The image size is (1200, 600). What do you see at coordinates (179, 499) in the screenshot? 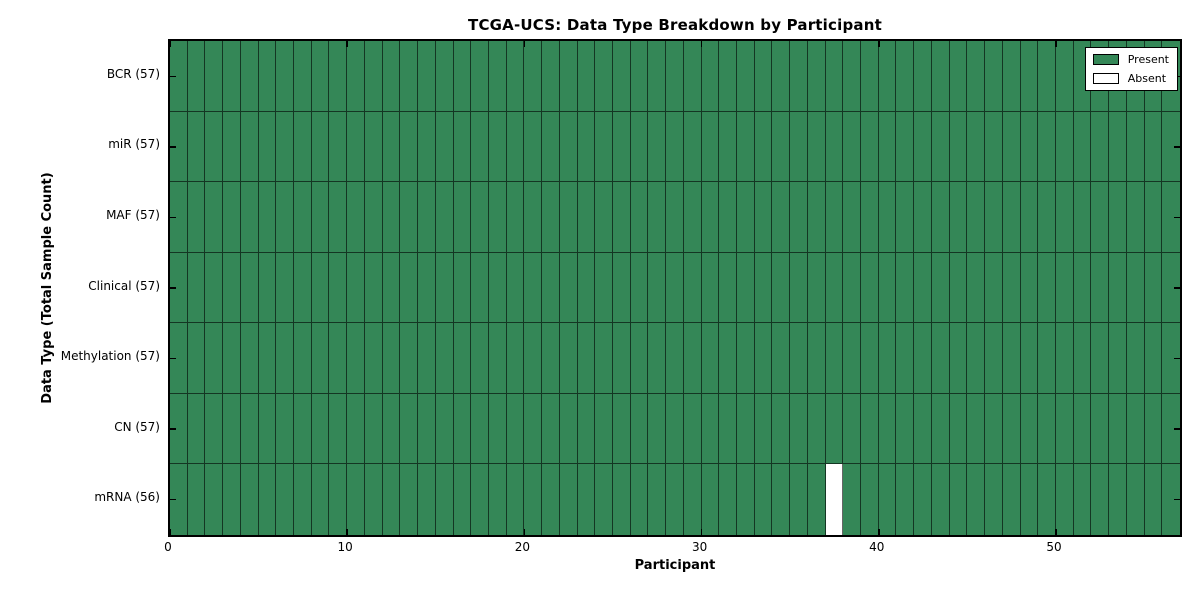
I see `heatmap-cell-mRNA-0-present` at bounding box center [179, 499].